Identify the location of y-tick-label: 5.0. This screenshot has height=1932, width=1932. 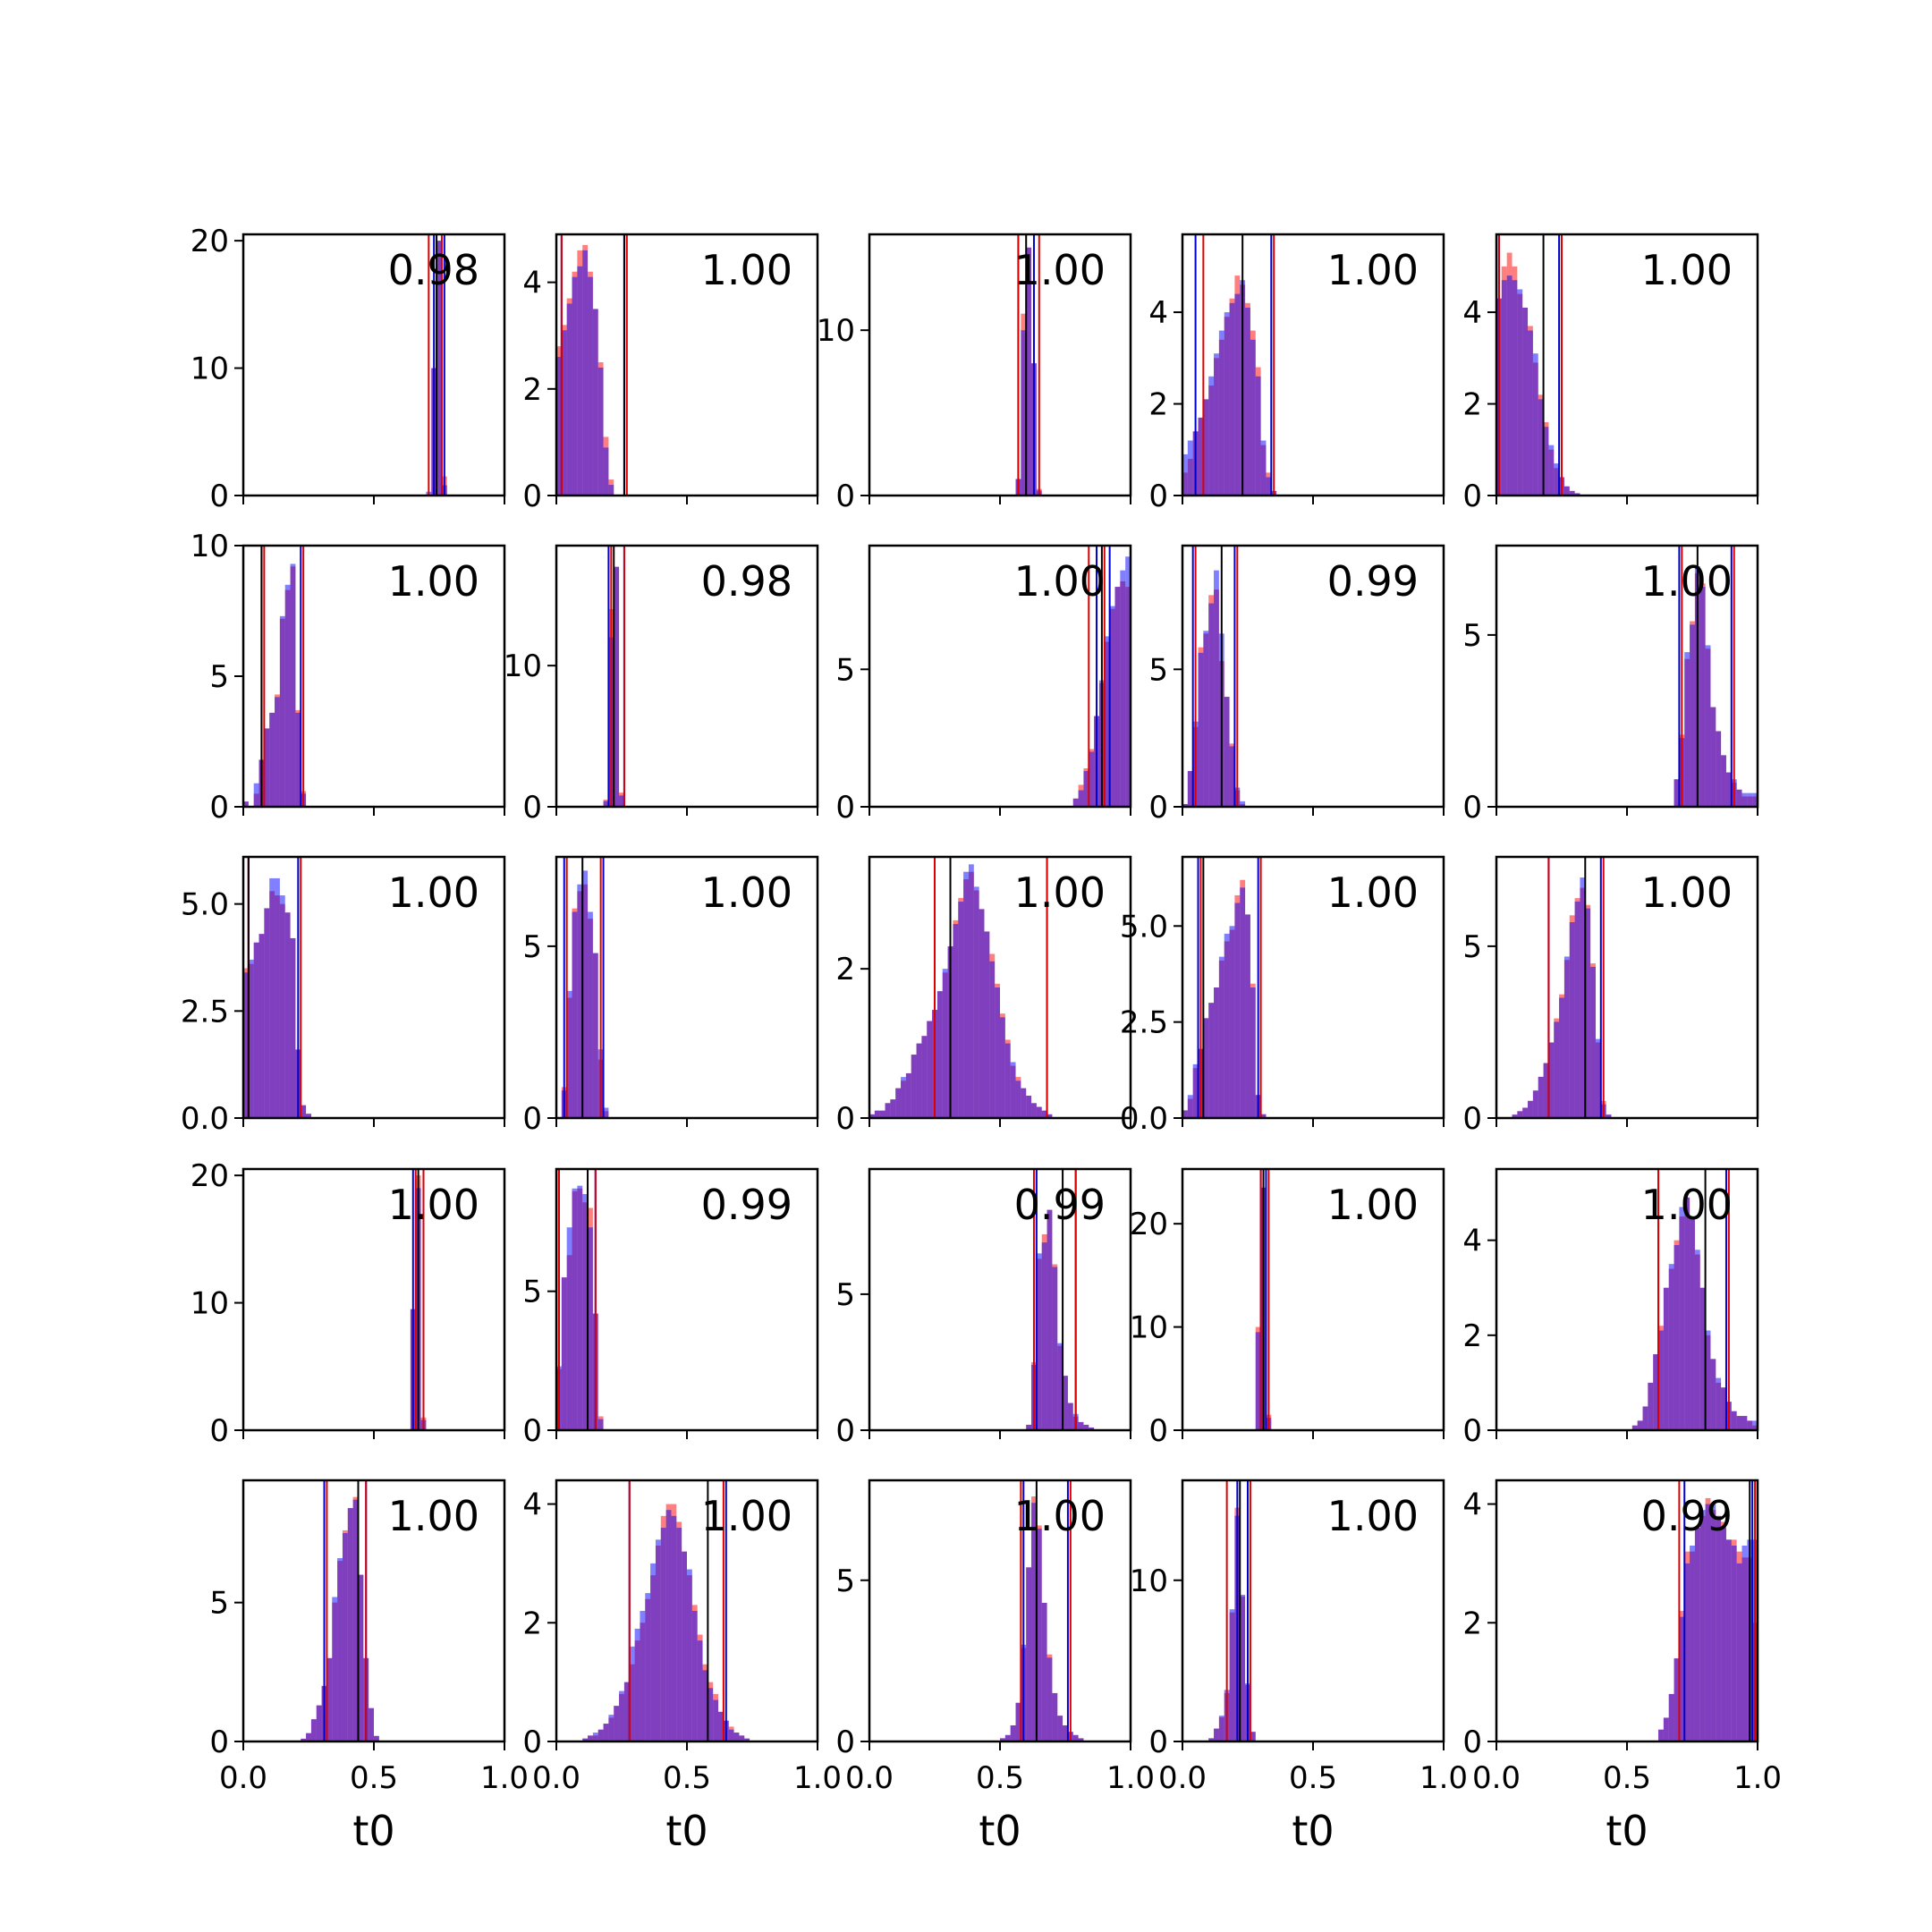
(1144, 927).